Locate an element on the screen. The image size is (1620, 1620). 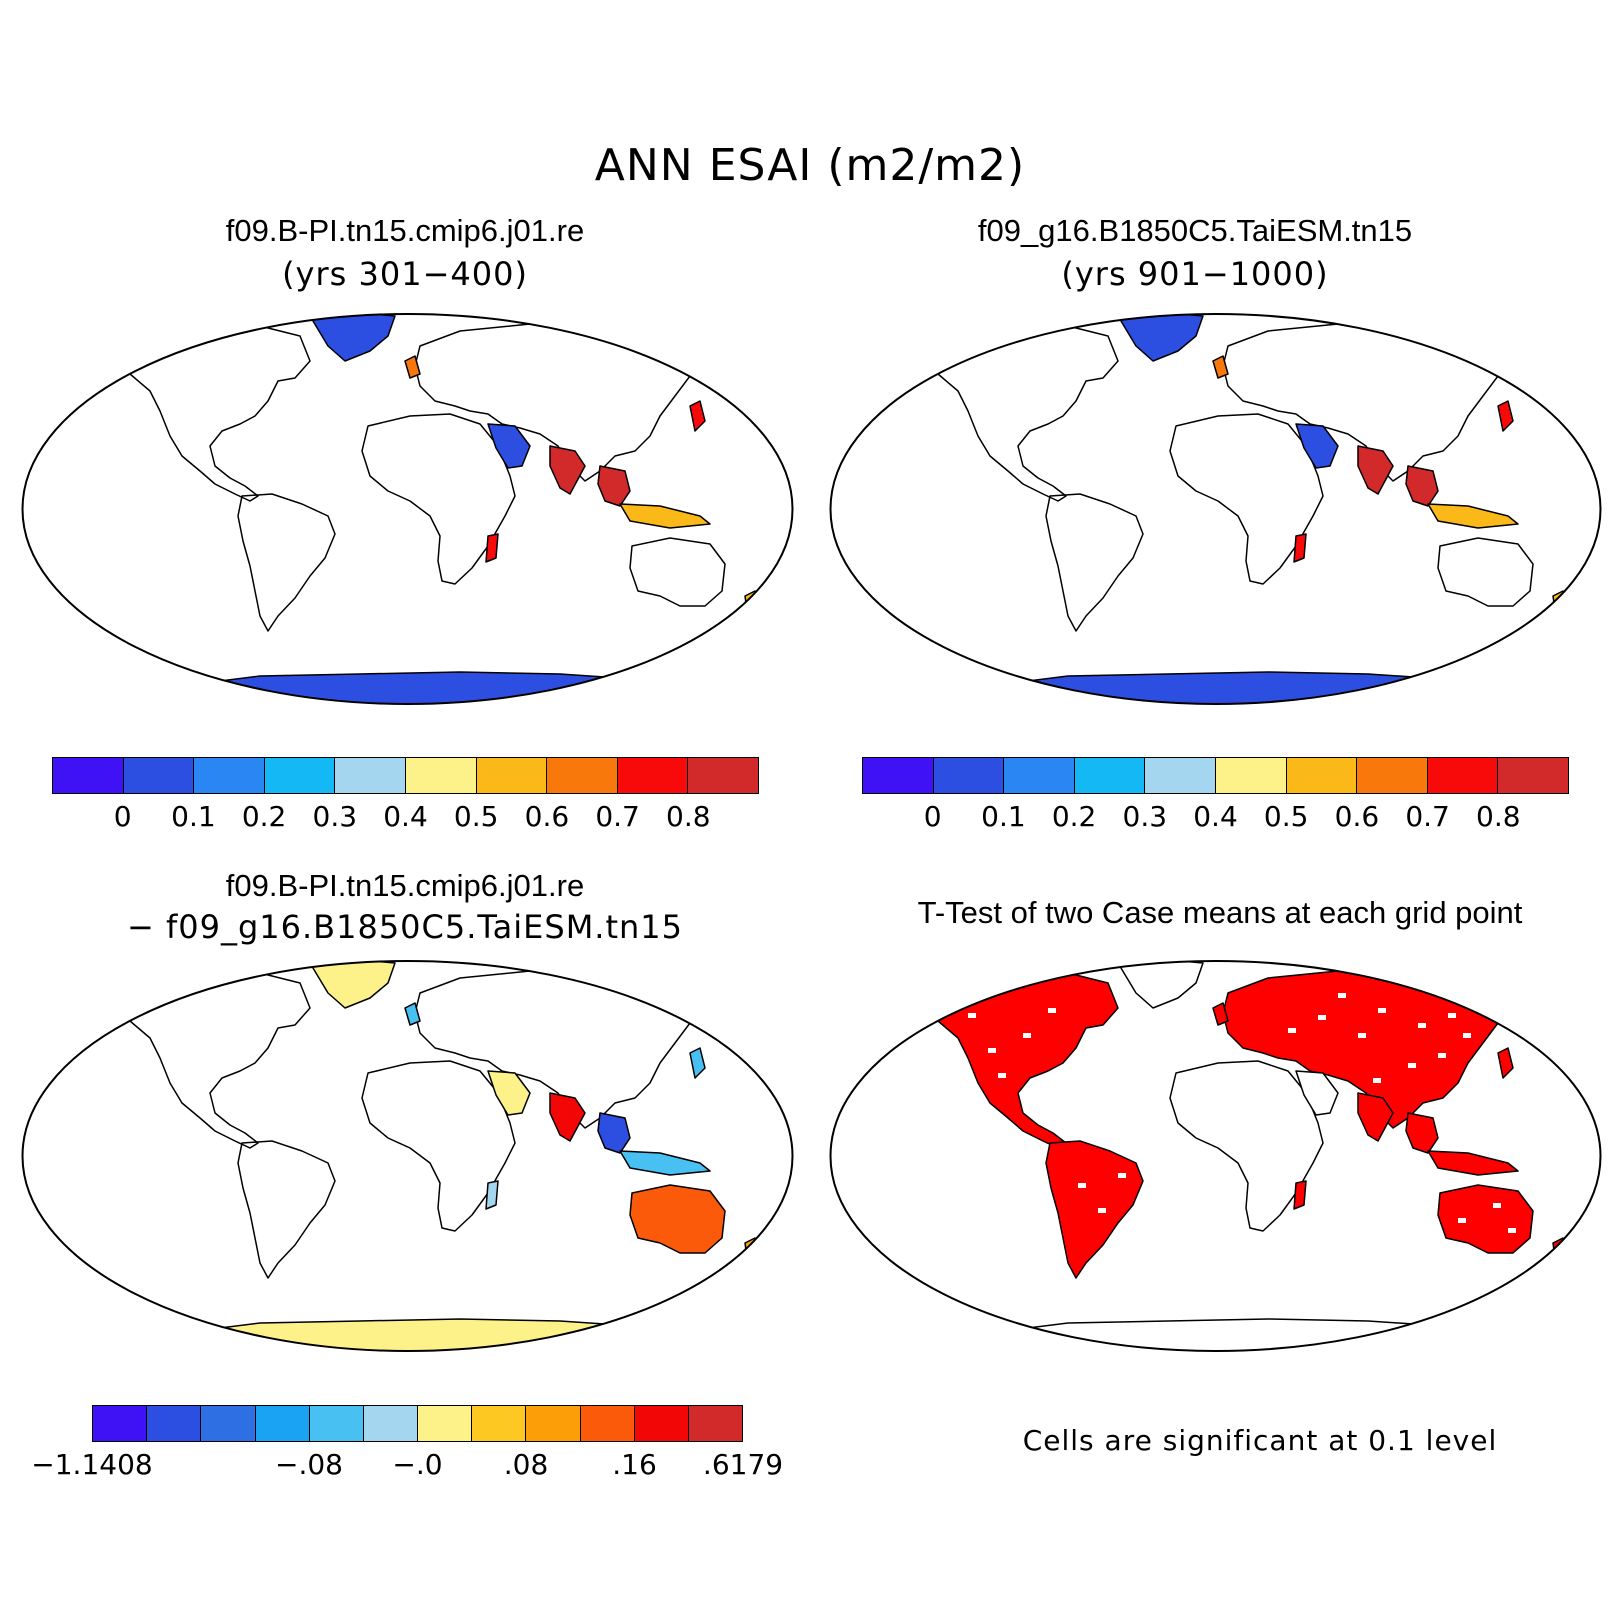
colorbar-tick-label: 0 is located at coordinates (122, 816).